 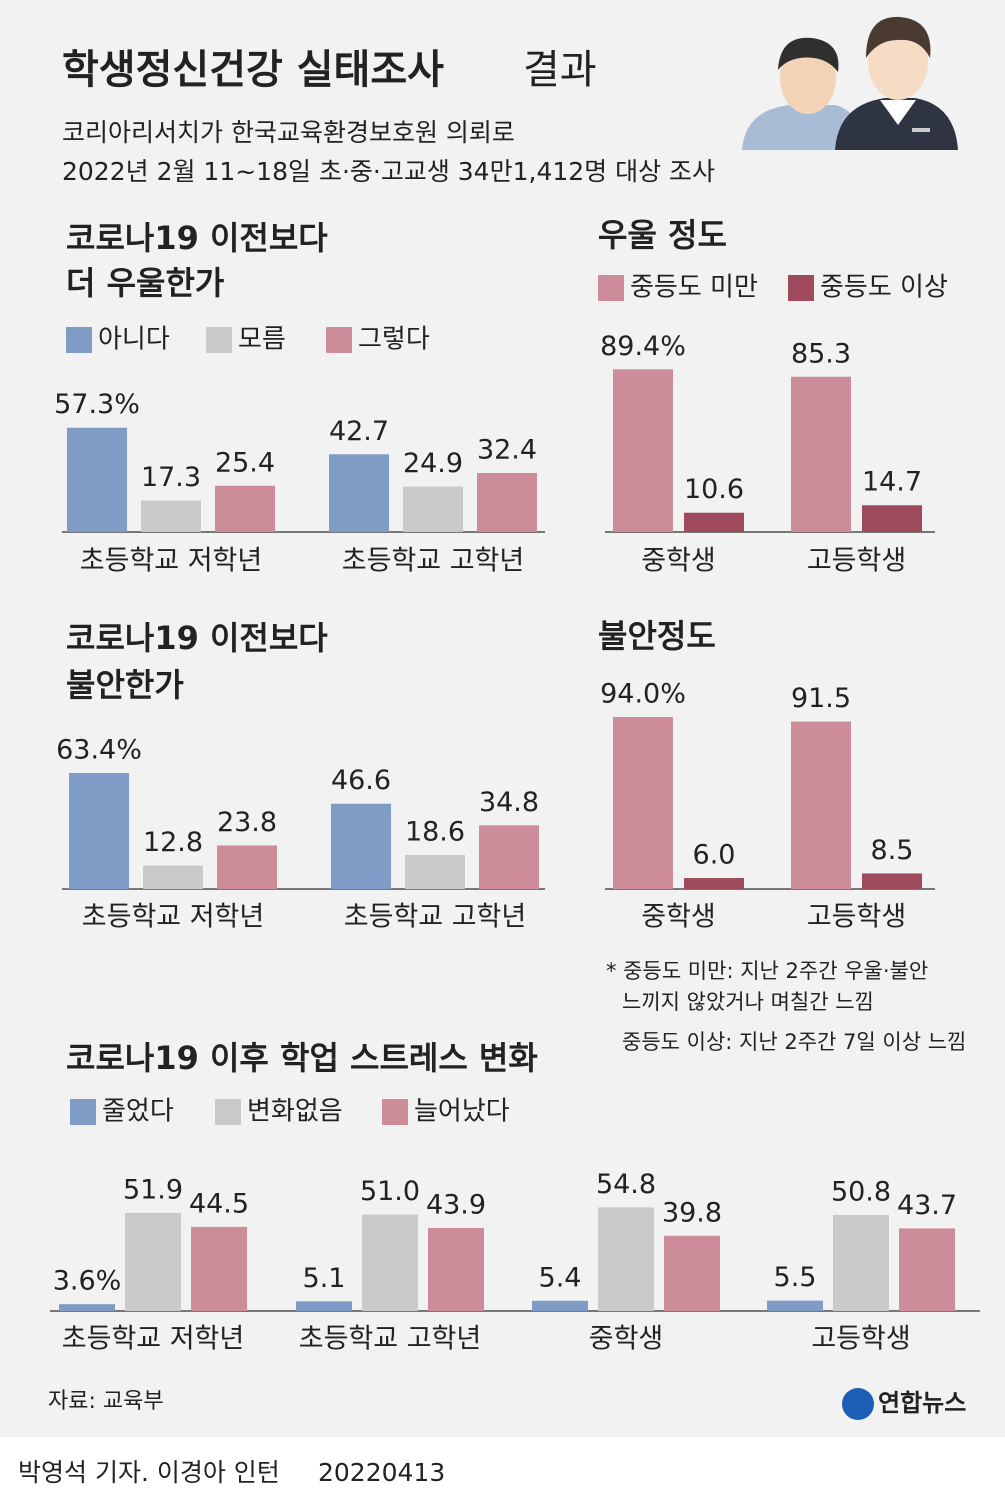 I want to click on source: 자료: 교육부, so click(x=106, y=1401).